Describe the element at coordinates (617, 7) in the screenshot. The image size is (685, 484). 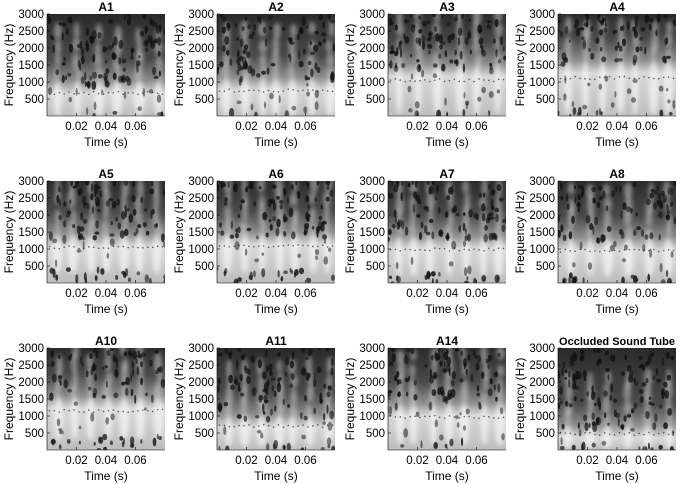
I see `panel-title: A4` at that location.